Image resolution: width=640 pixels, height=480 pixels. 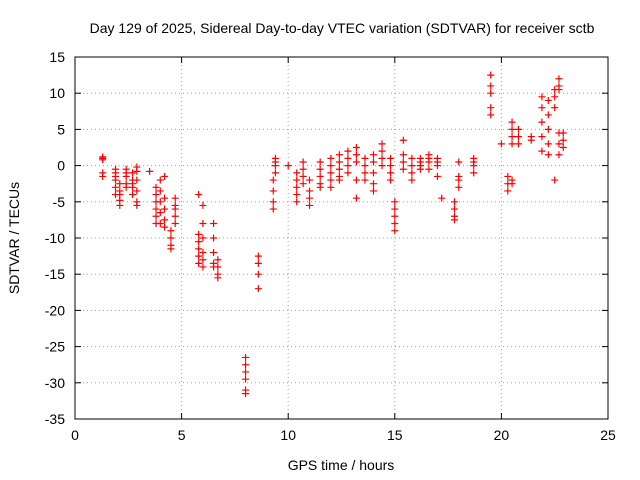 I want to click on y-axis-label: SDTVAR / TECUs, so click(x=14, y=238).